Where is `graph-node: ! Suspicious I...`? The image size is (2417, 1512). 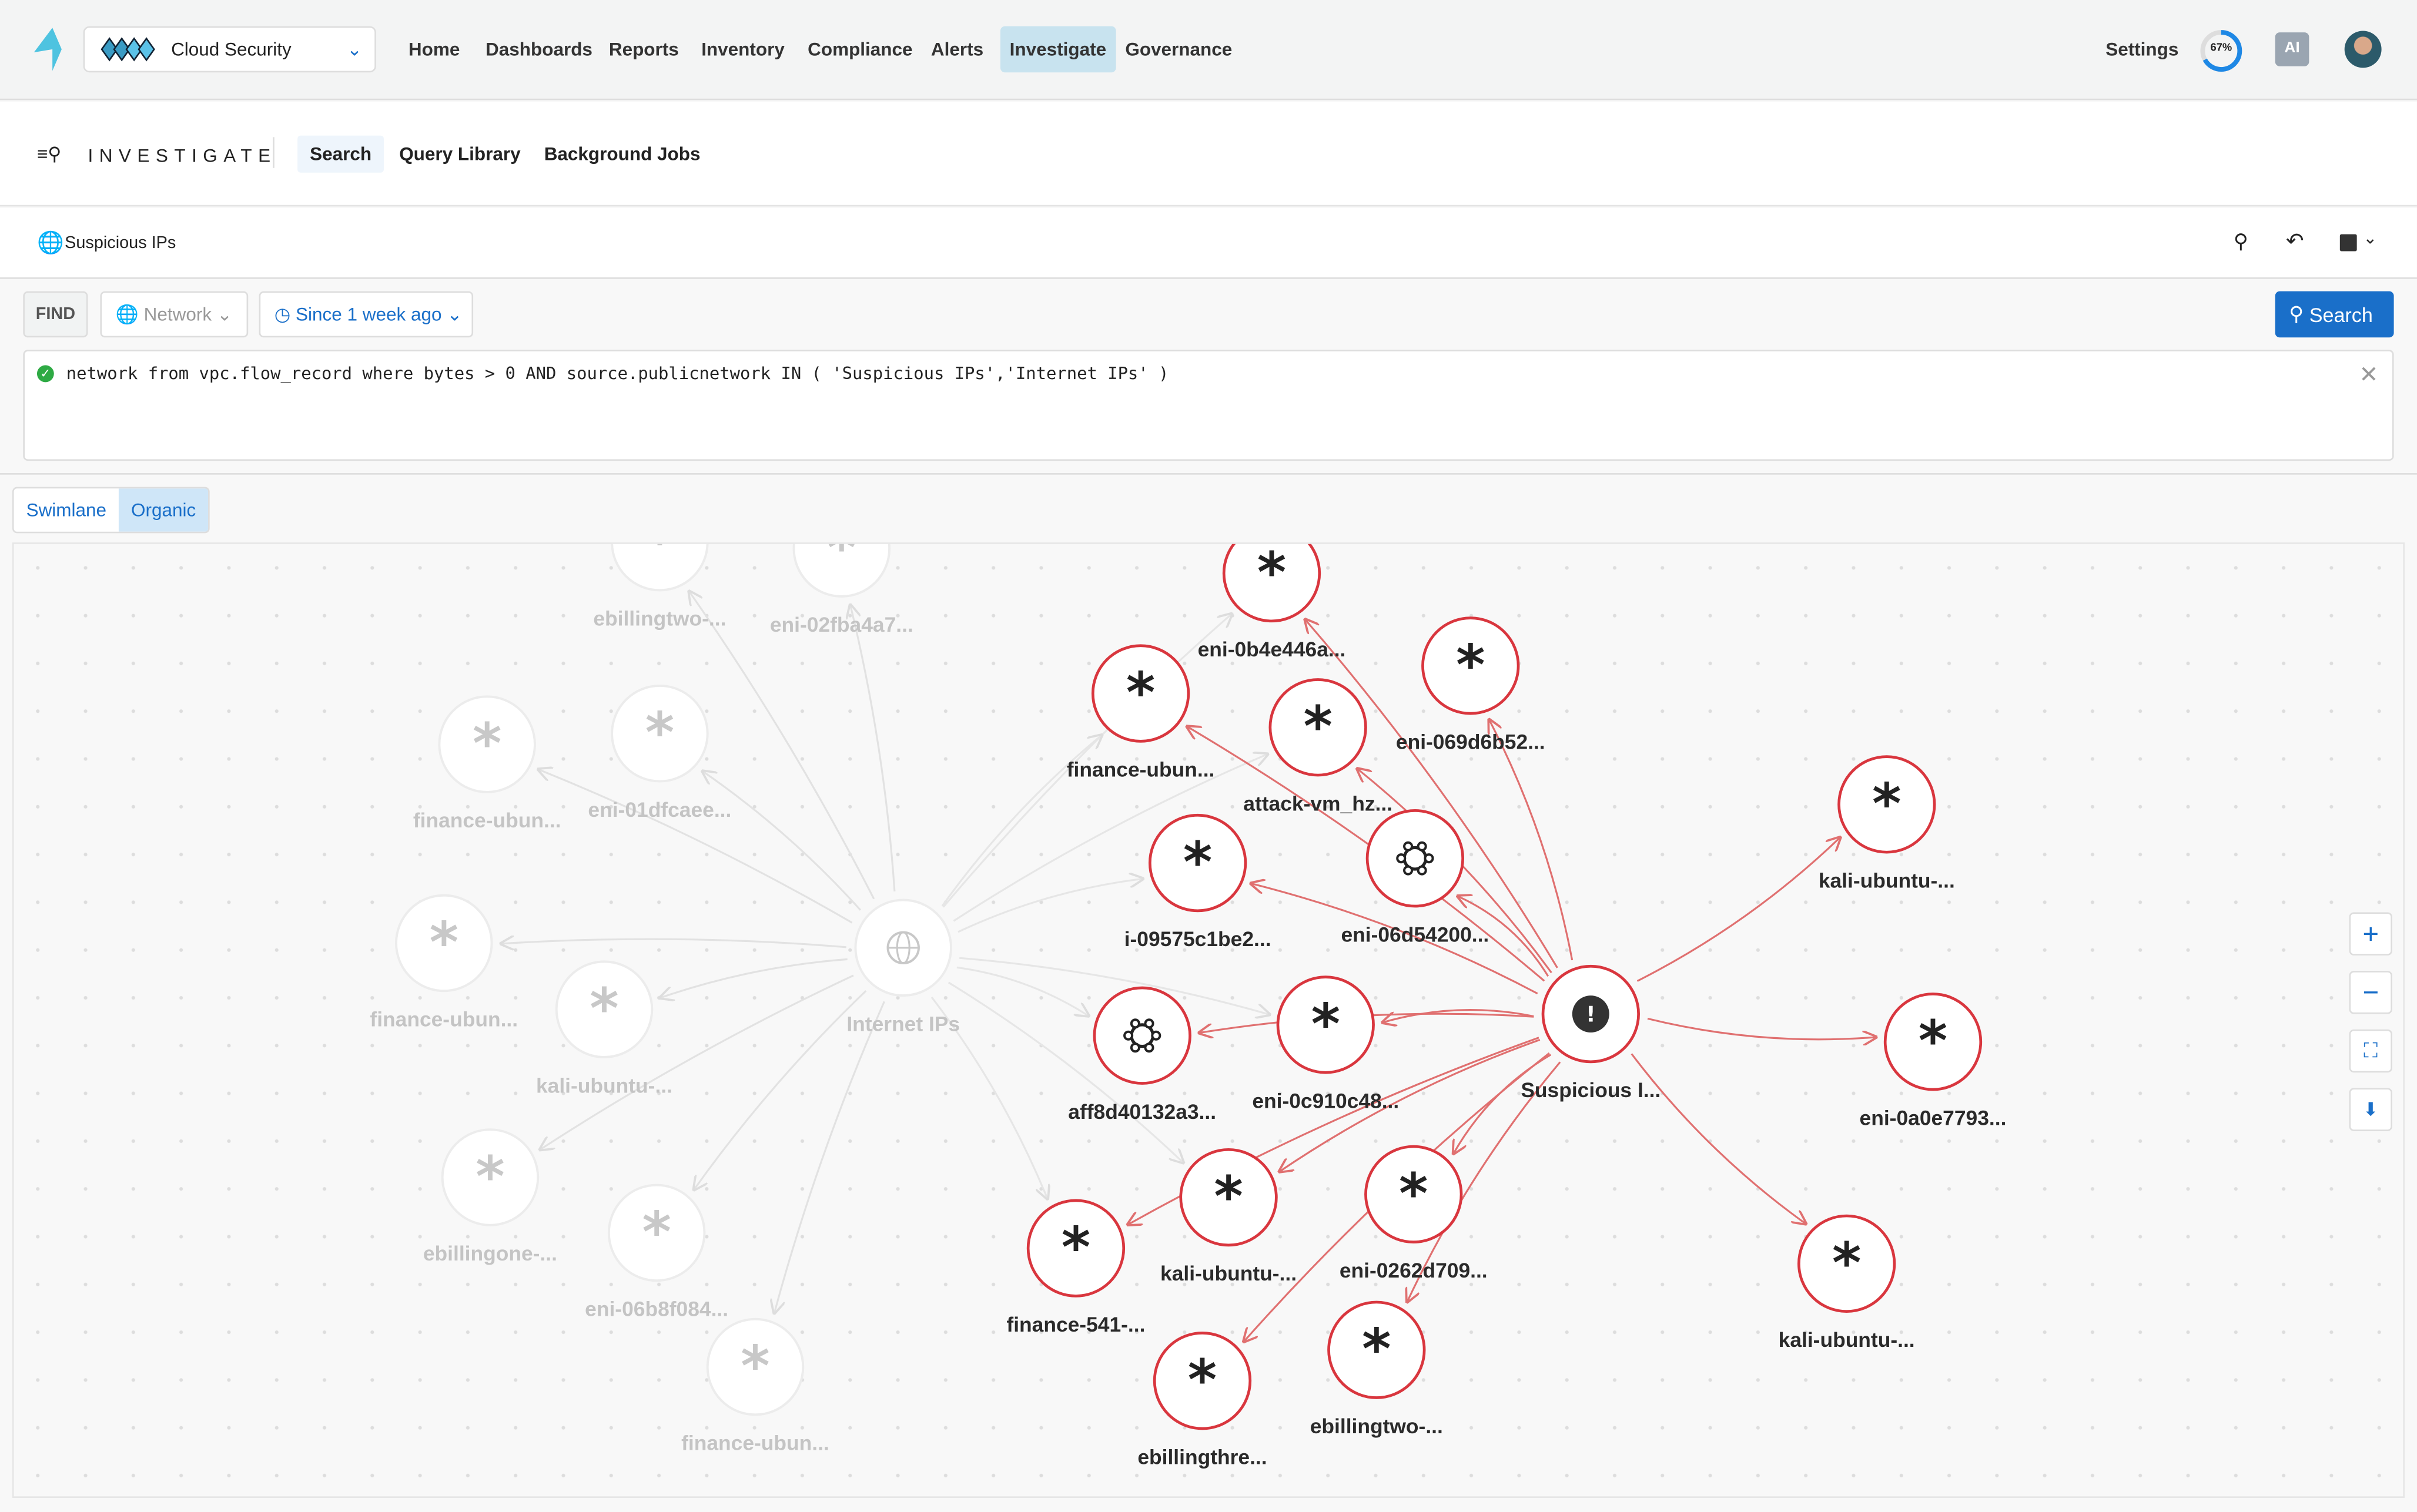 graph-node: ! Suspicious I... is located at coordinates (1591, 1033).